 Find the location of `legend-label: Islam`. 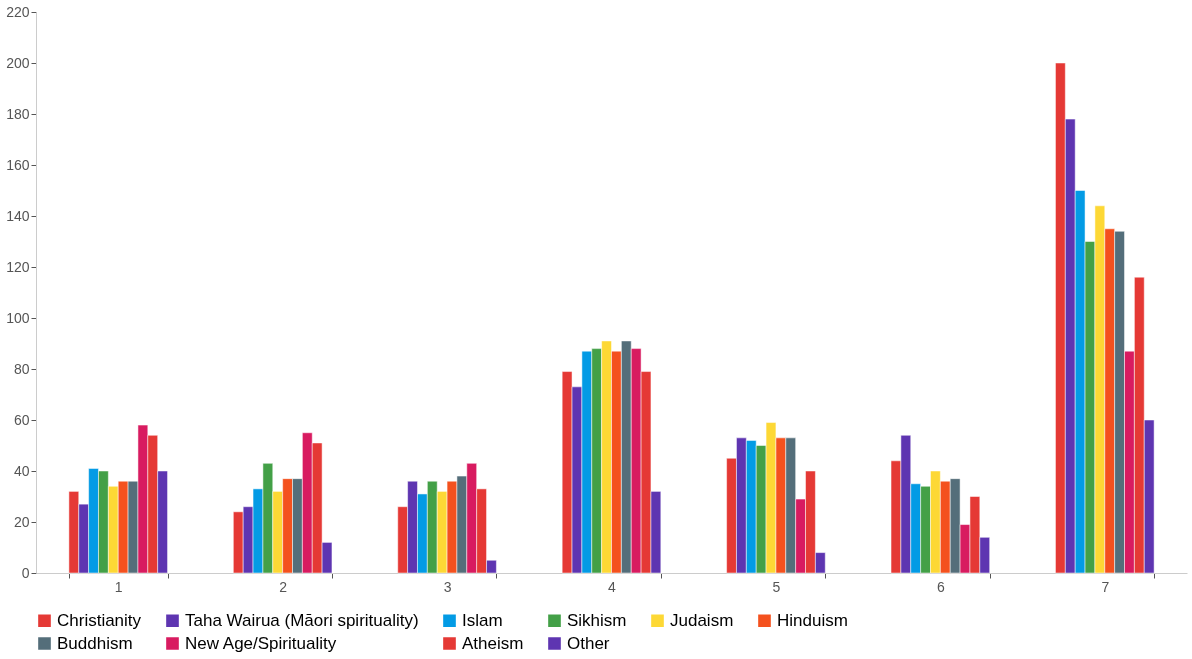

legend-label: Islam is located at coordinates (482, 620).